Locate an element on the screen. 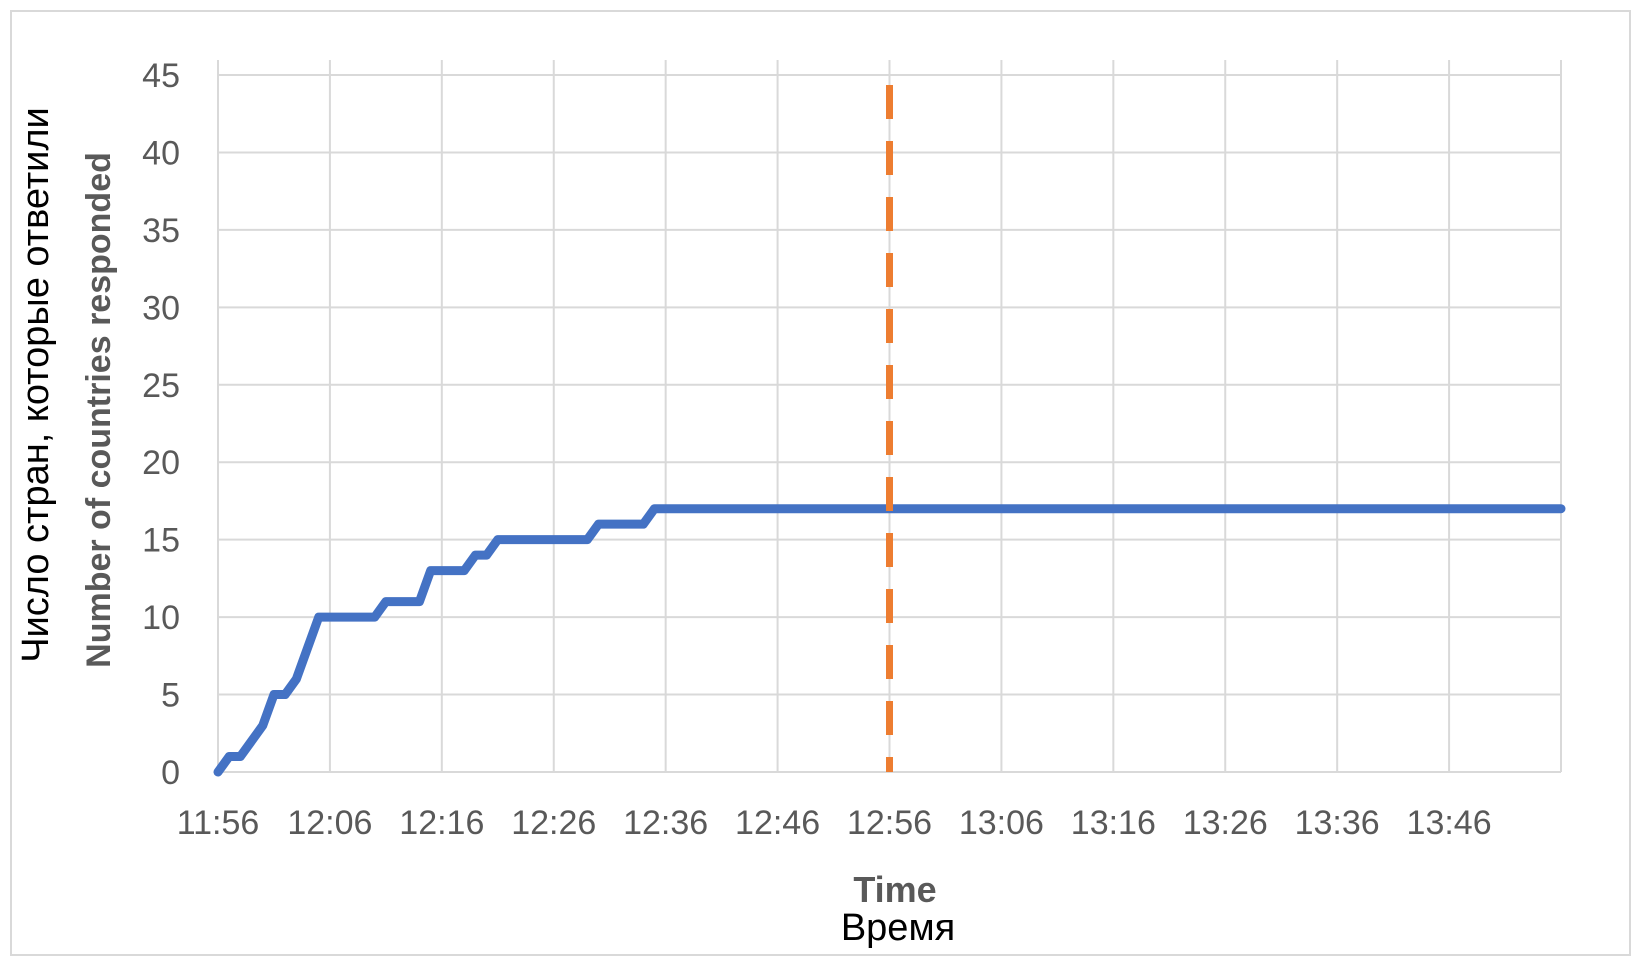 The image size is (1641, 966). x-tick-label: 12:26 is located at coordinates (553, 823).